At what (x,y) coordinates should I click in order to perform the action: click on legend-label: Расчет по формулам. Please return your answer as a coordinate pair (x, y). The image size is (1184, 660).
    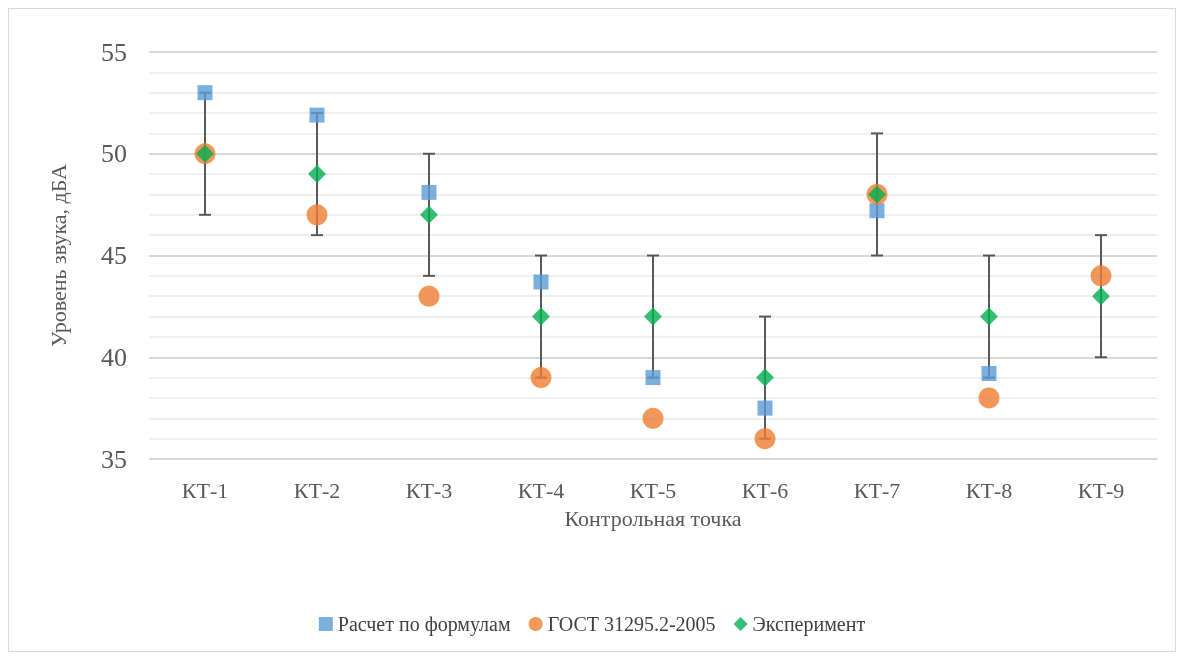
    Looking at the image, I should click on (424, 624).